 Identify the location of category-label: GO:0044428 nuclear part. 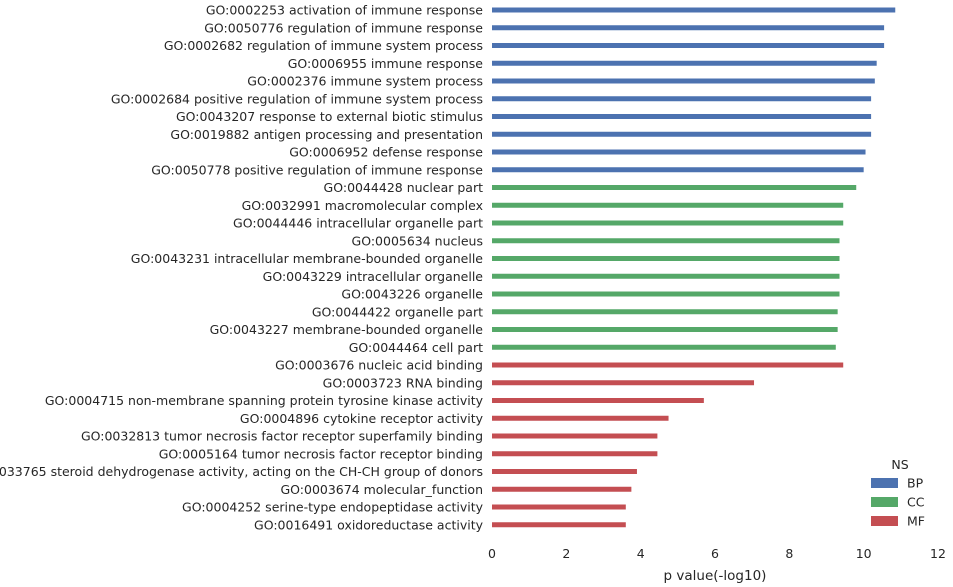
(404, 187).